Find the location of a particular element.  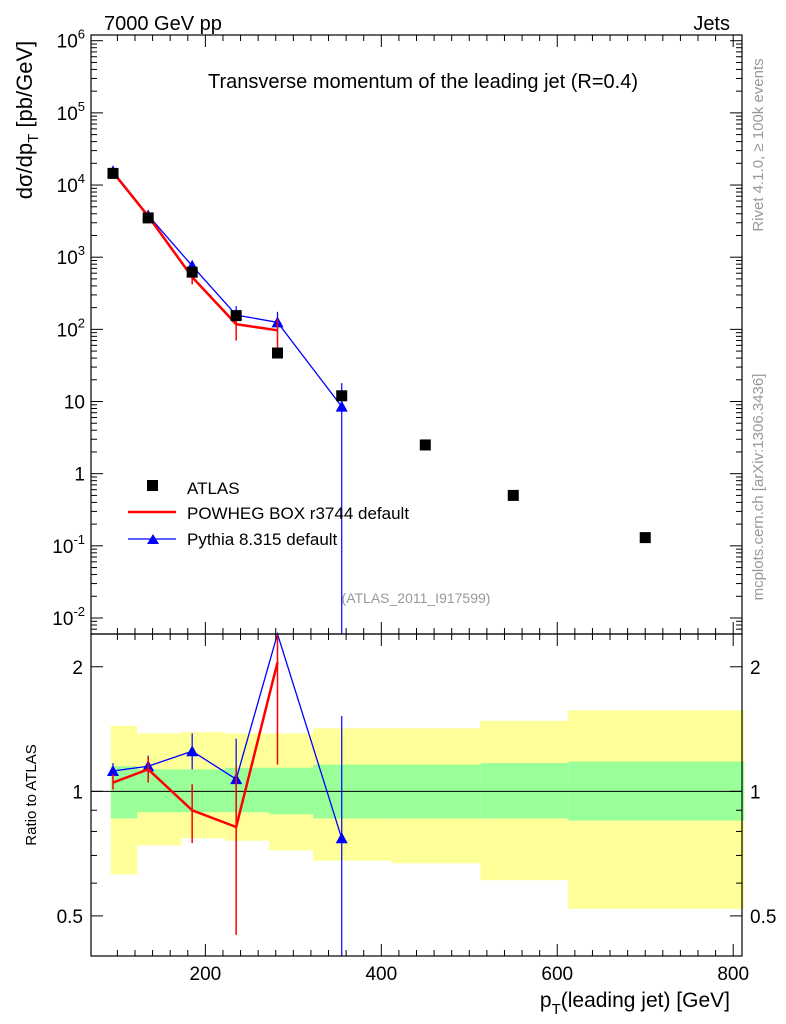

header-right: Jets is located at coordinates (711, 24).